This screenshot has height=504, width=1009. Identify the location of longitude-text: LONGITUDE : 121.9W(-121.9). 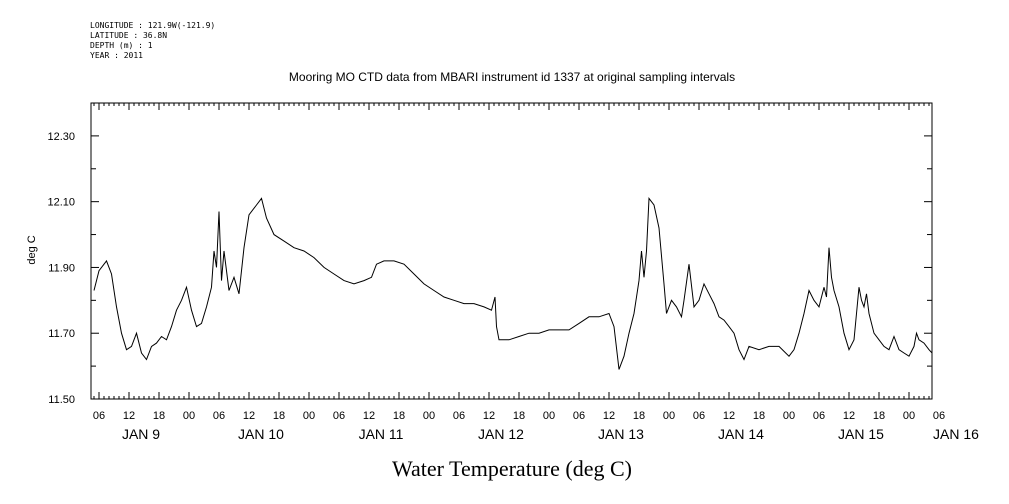
(153, 25).